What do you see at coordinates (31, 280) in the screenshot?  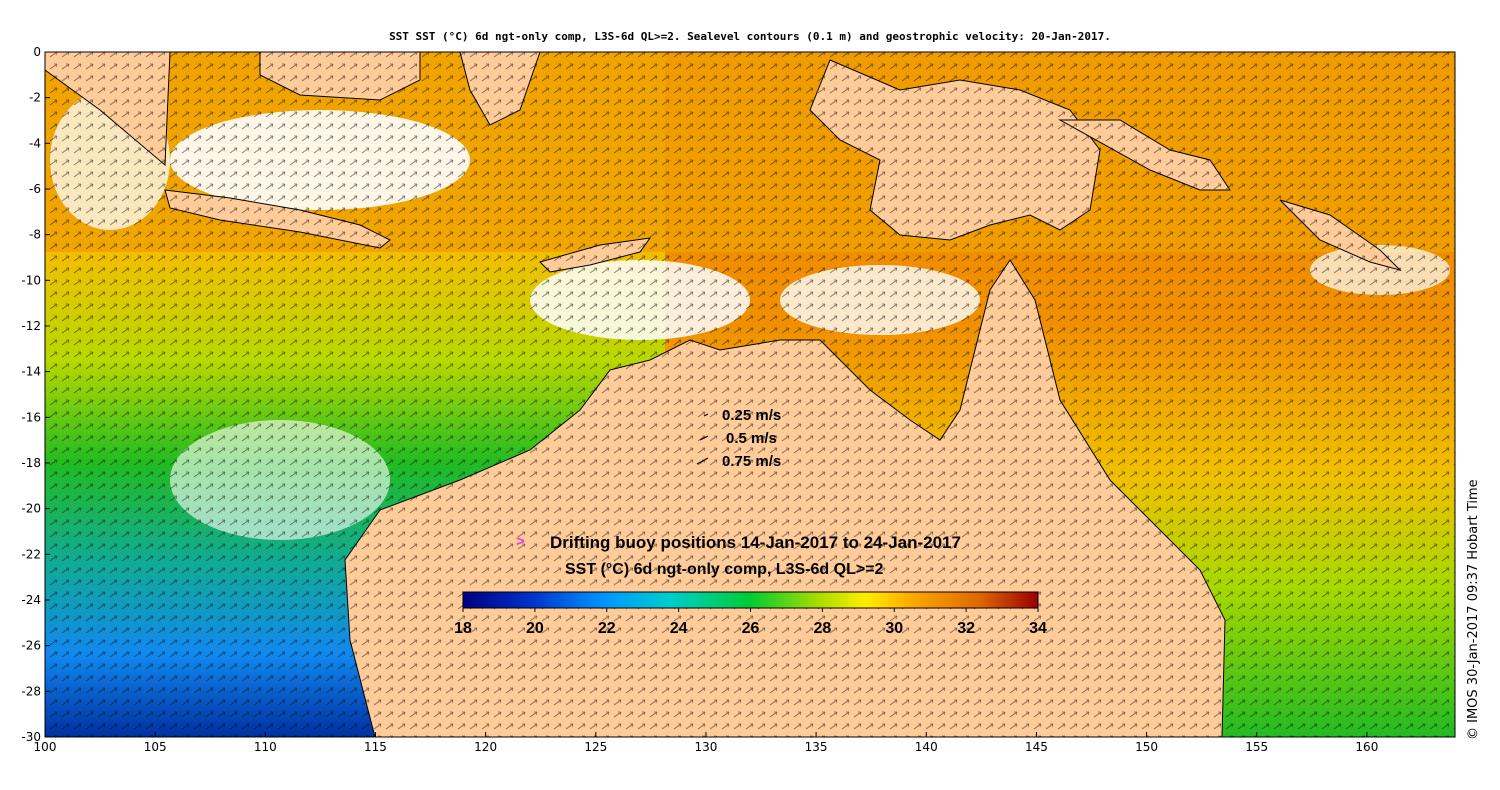 I see `y-tick-label: -10` at bounding box center [31, 280].